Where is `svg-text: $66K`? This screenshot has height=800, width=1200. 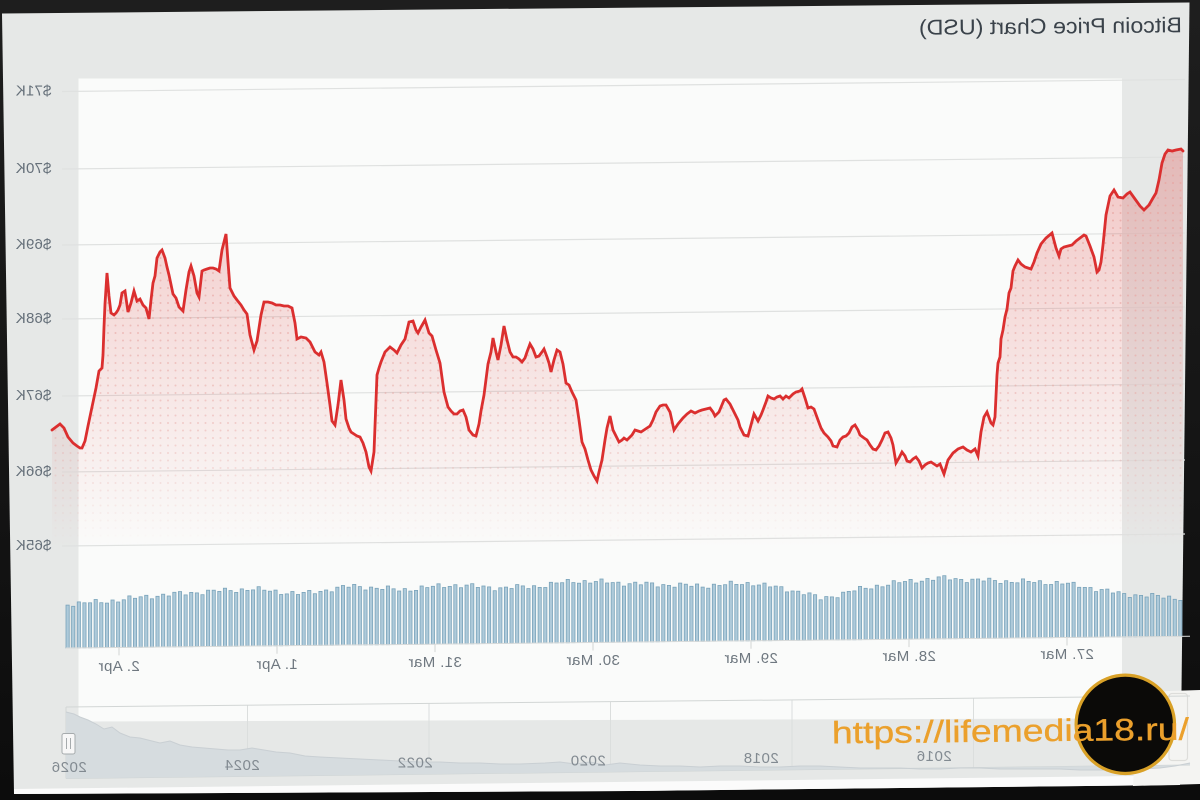 svg-text: $66K is located at coordinates (34, 471).